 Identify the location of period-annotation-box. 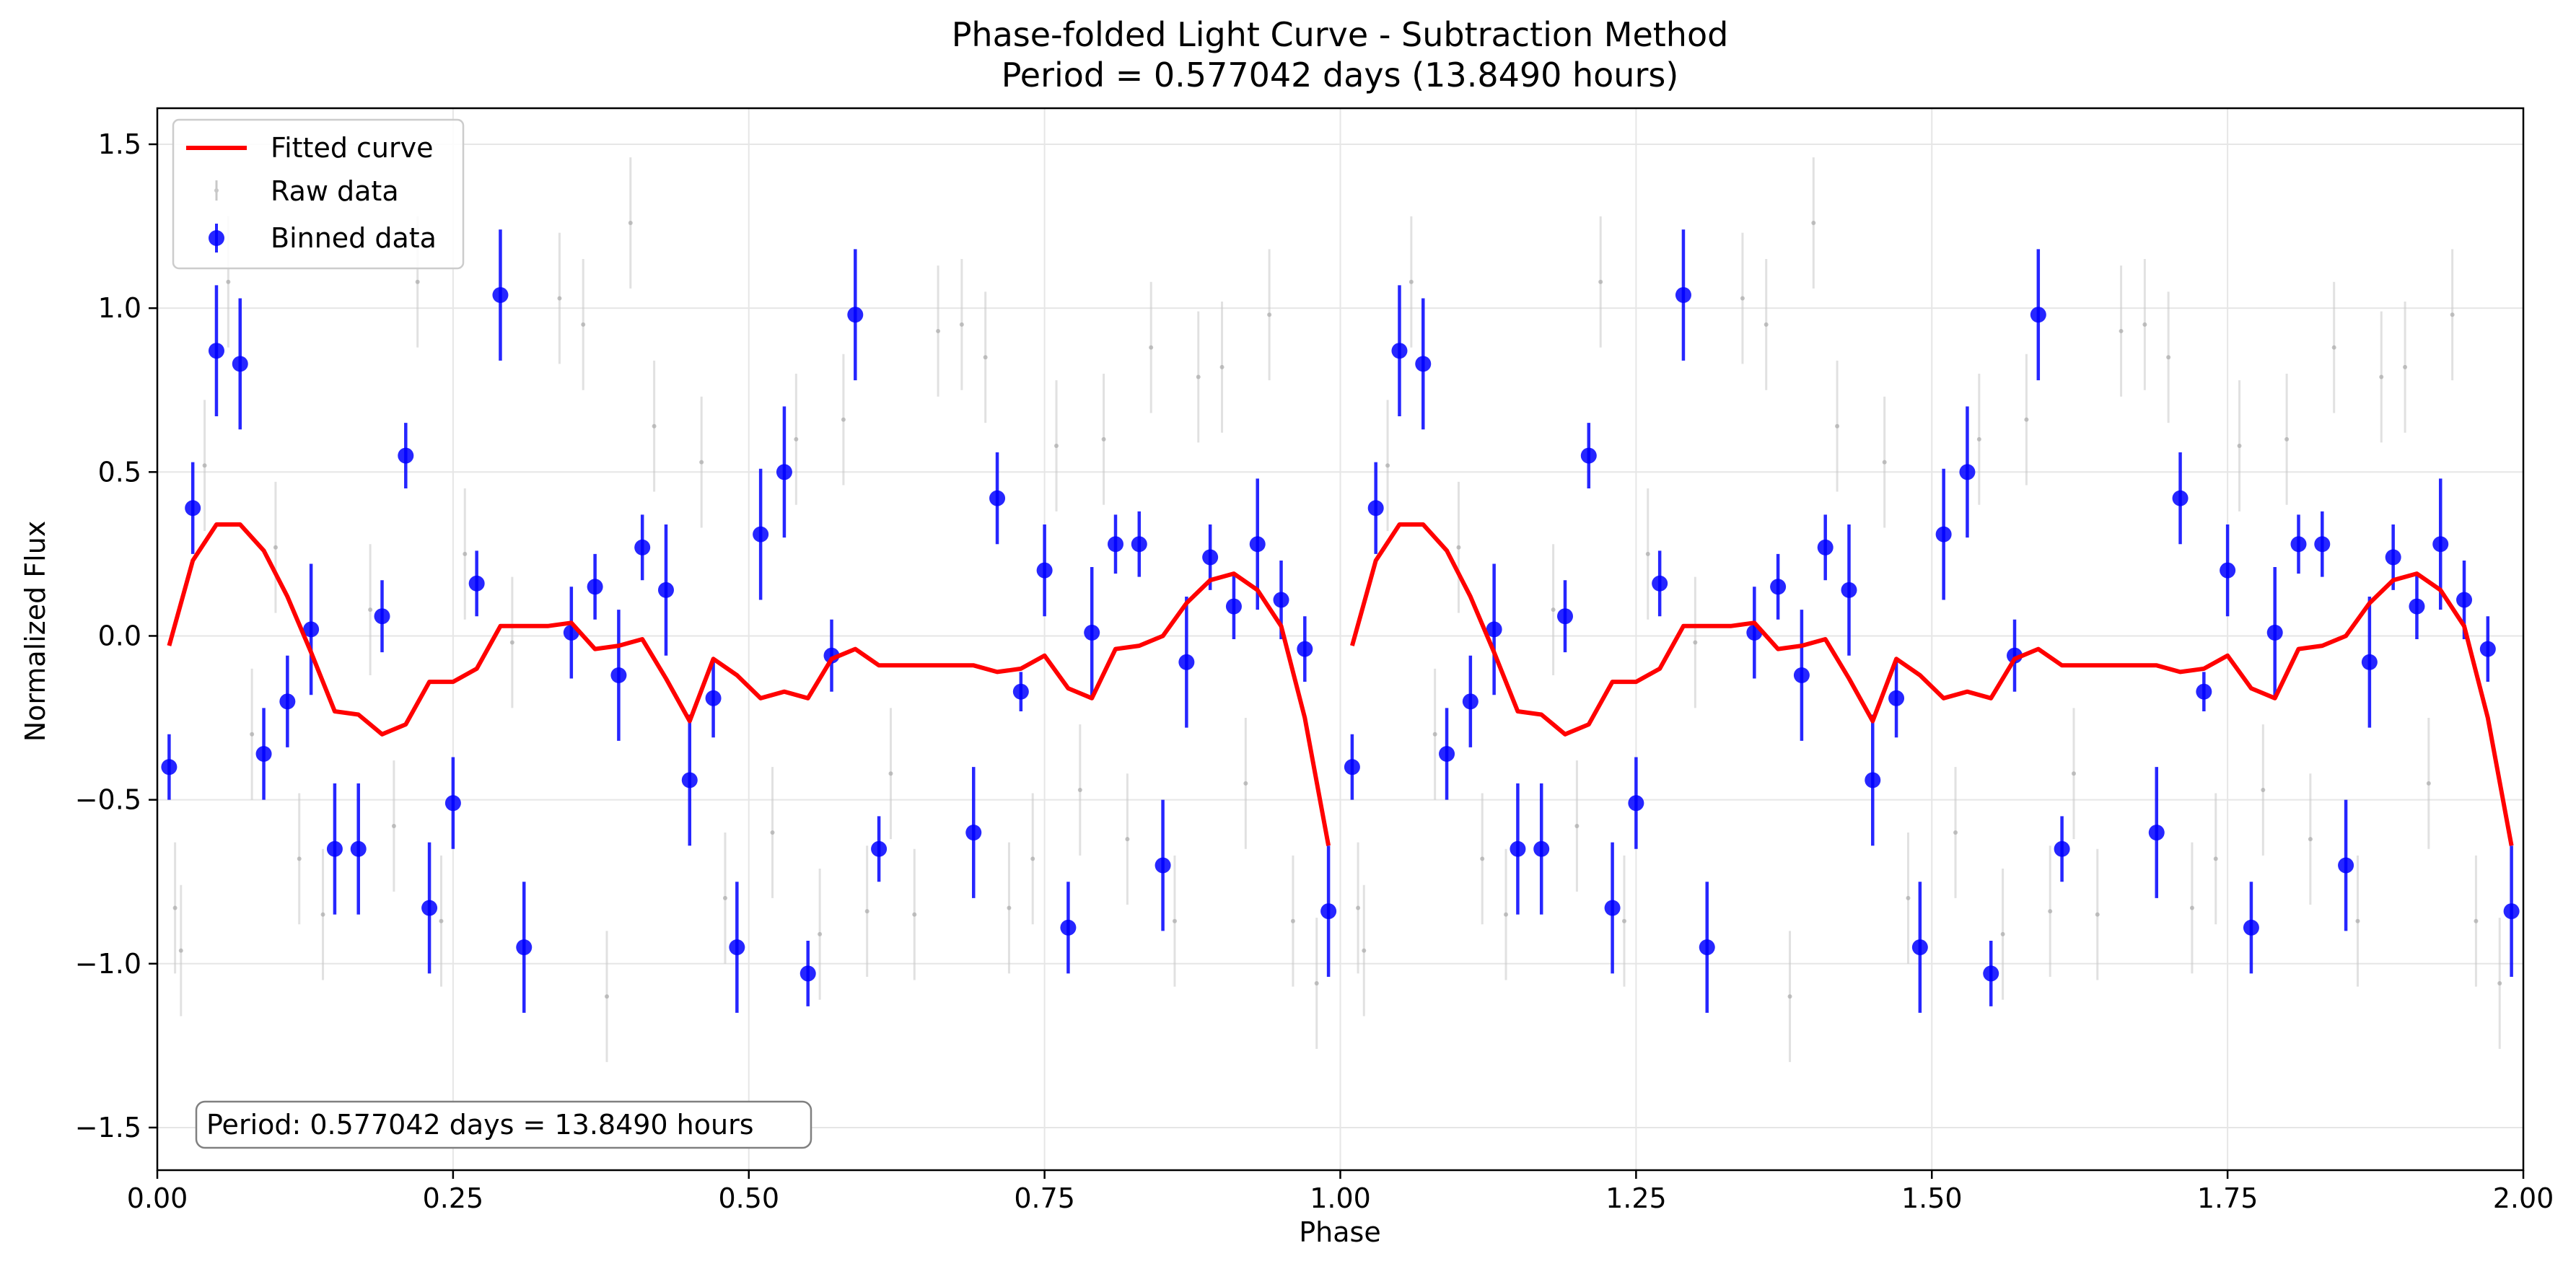
(503, 1124).